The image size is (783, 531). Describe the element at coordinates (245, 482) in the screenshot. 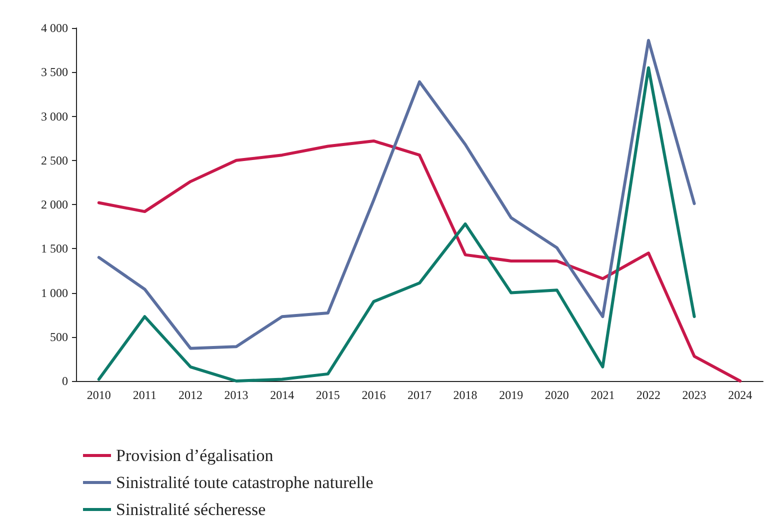

I see `legend-label: Sinistralité toute catastrophe naturelle` at that location.